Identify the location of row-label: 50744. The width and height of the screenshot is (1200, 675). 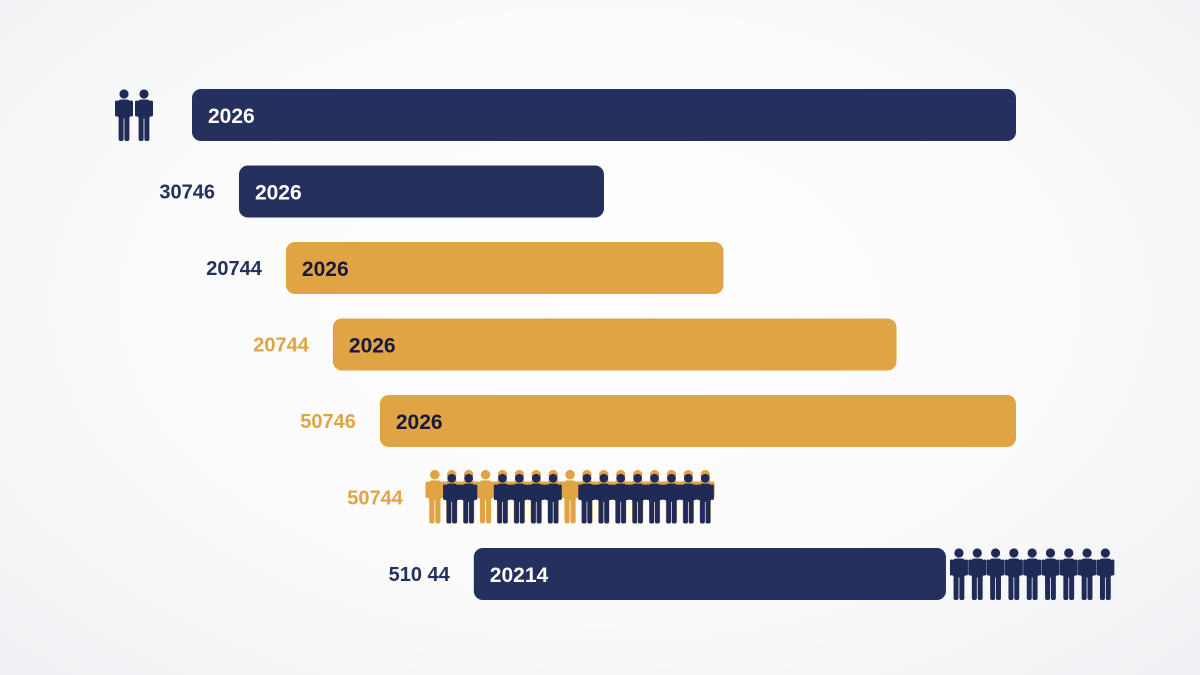
(375, 499).